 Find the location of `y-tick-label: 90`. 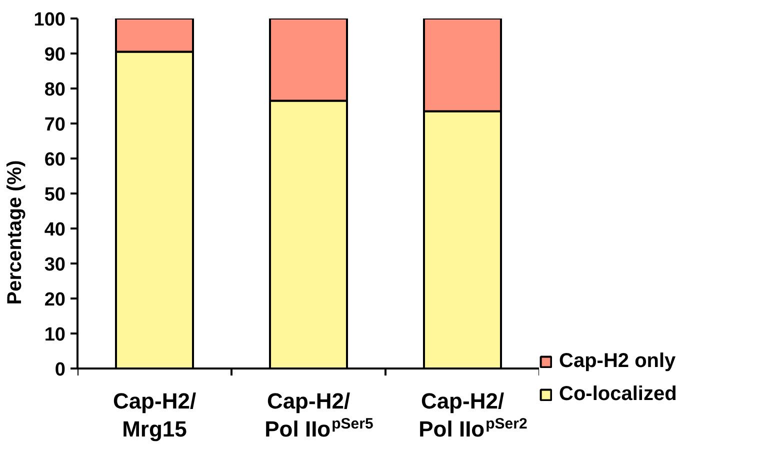

y-tick-label: 90 is located at coordinates (55, 55).